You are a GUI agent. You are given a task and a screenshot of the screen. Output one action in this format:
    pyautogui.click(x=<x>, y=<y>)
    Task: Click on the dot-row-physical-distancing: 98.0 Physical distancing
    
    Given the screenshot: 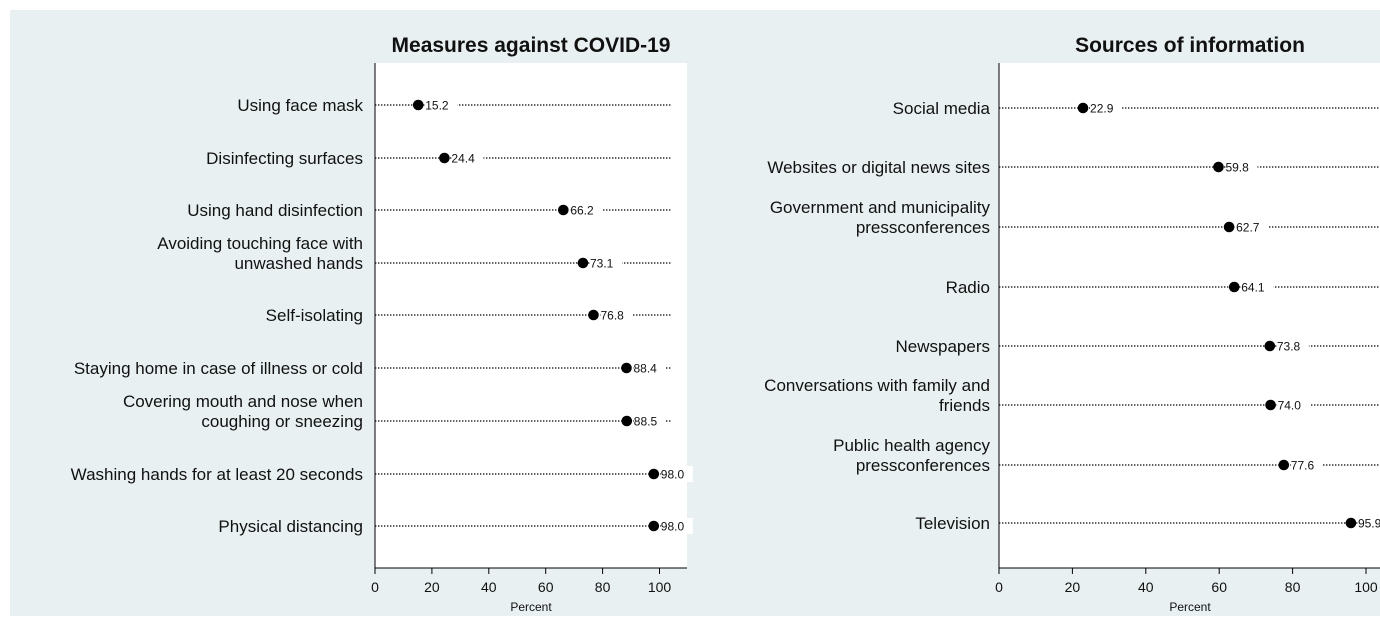 What is the action you would take?
    pyautogui.click(x=455, y=526)
    